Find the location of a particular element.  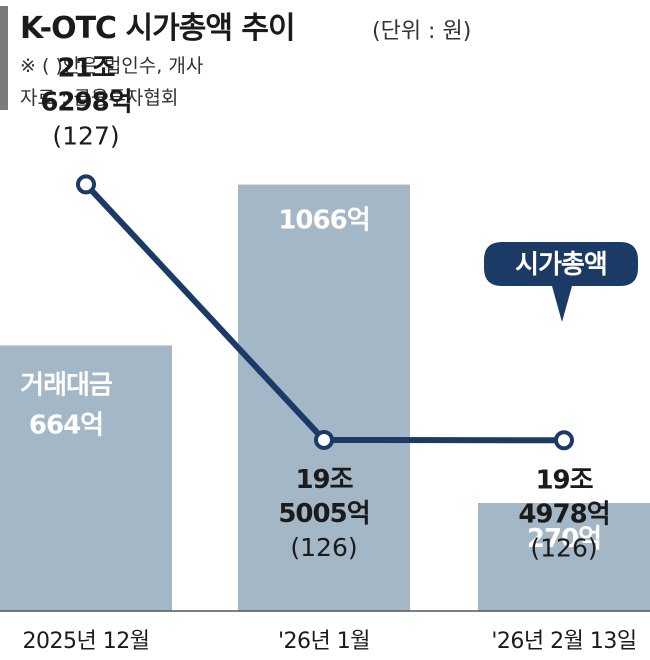

market-cap-label-2-1: 4978억 is located at coordinates (563, 514).